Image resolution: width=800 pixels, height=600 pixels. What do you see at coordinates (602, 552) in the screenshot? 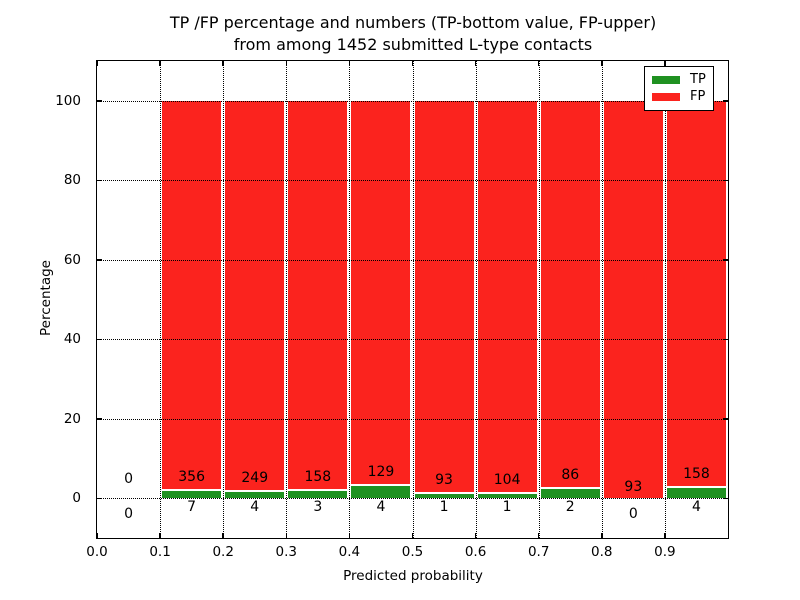
I see `x-tick-label: 0.8` at bounding box center [602, 552].